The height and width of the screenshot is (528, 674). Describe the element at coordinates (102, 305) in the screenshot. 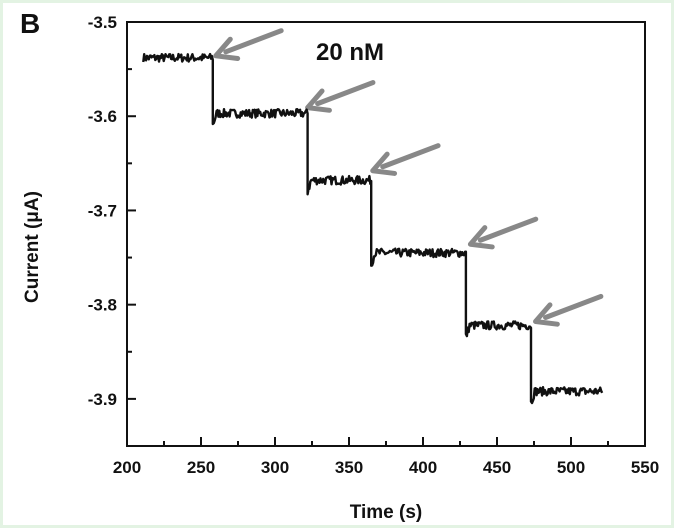

I see `y-tick-label: -3.8` at that location.